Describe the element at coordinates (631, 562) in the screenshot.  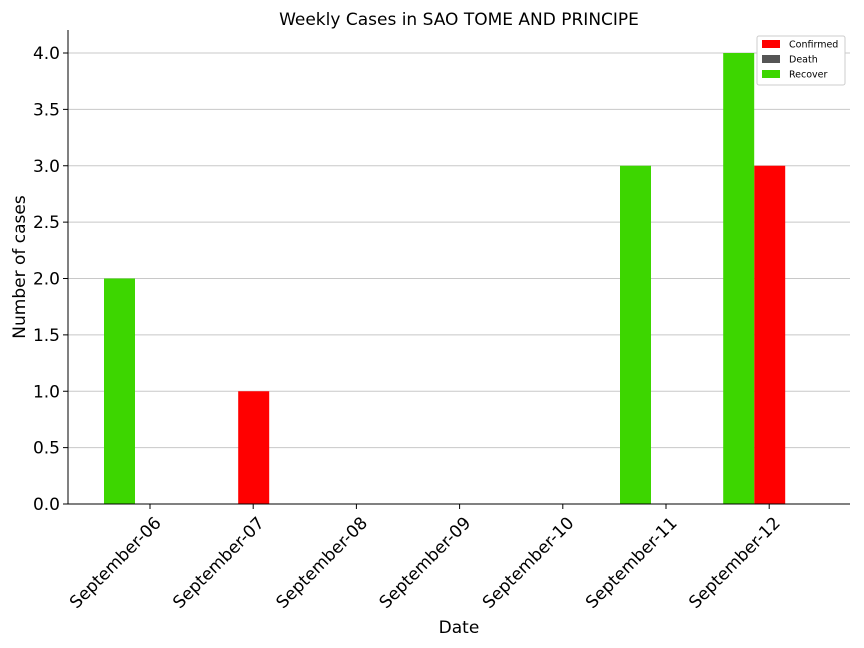
I see `x-tick-label: September-11` at that location.